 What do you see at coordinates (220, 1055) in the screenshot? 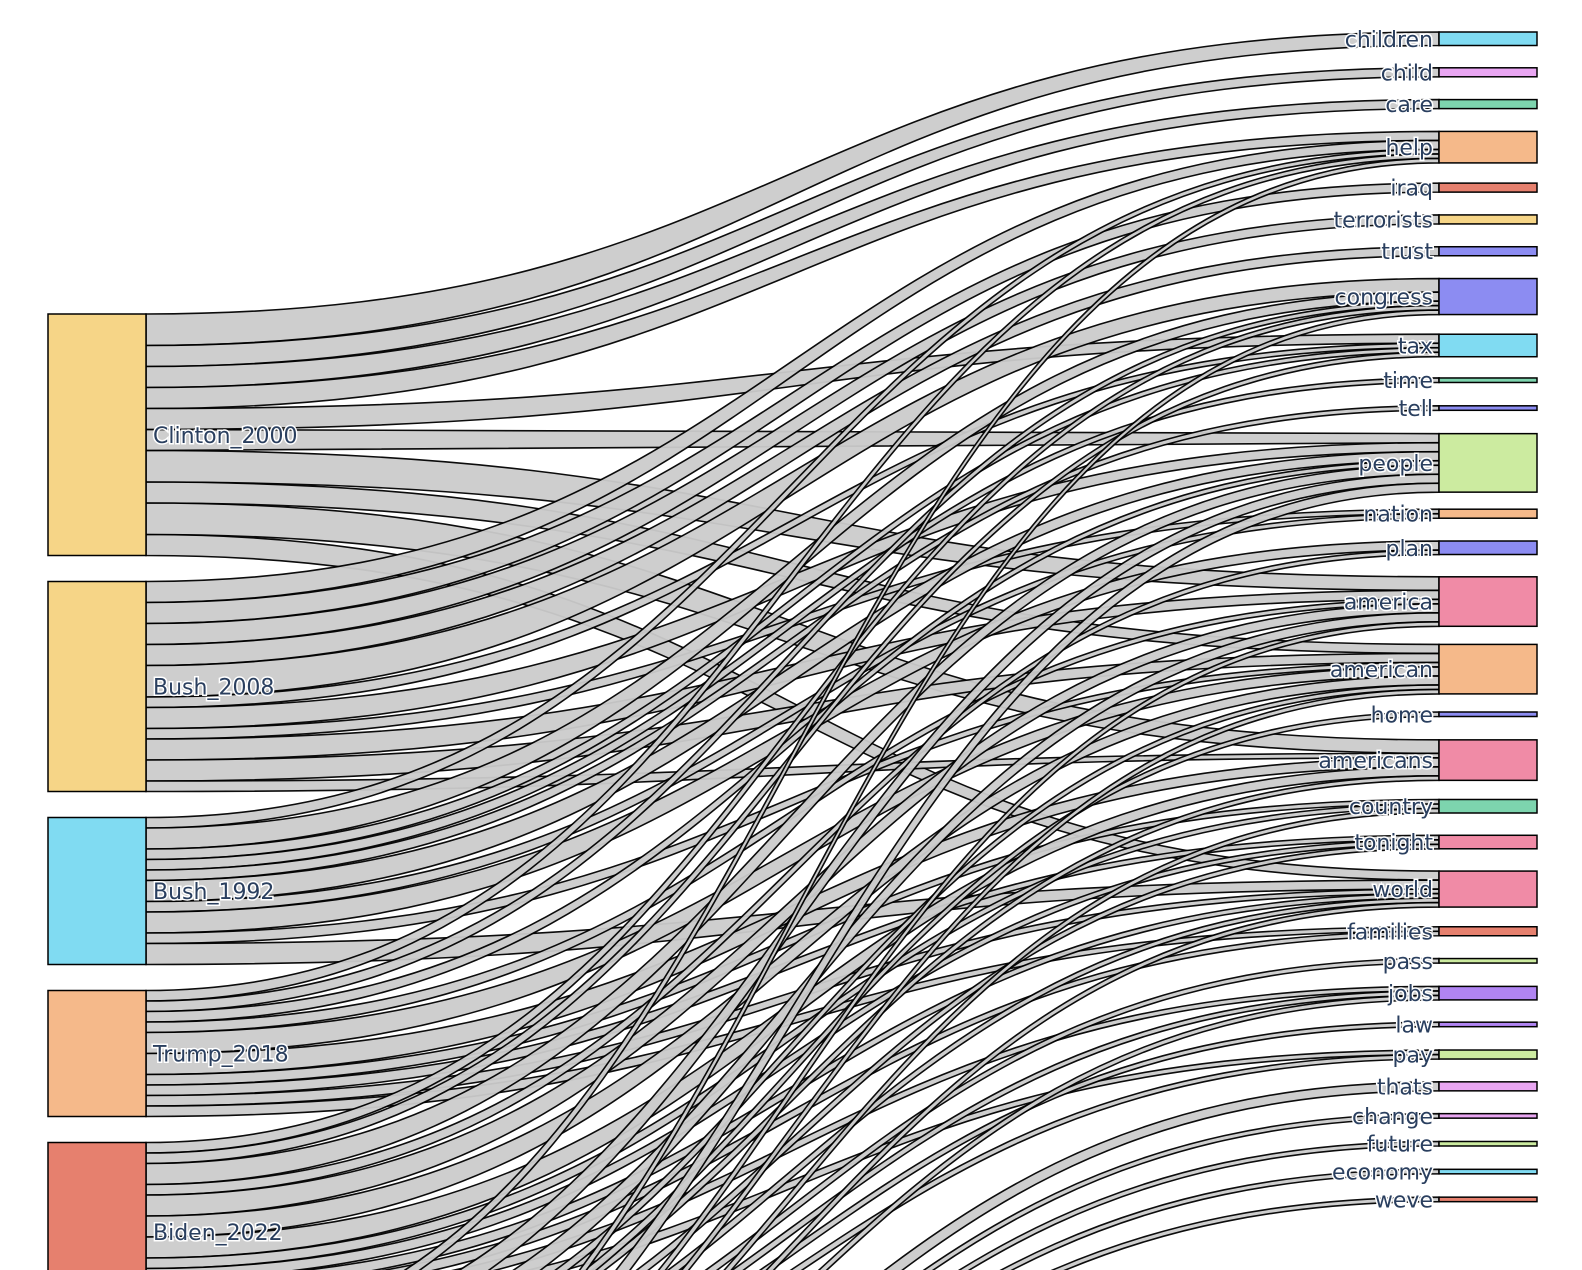
I see `source-label-trump-2018: Trump_2018` at bounding box center [220, 1055].